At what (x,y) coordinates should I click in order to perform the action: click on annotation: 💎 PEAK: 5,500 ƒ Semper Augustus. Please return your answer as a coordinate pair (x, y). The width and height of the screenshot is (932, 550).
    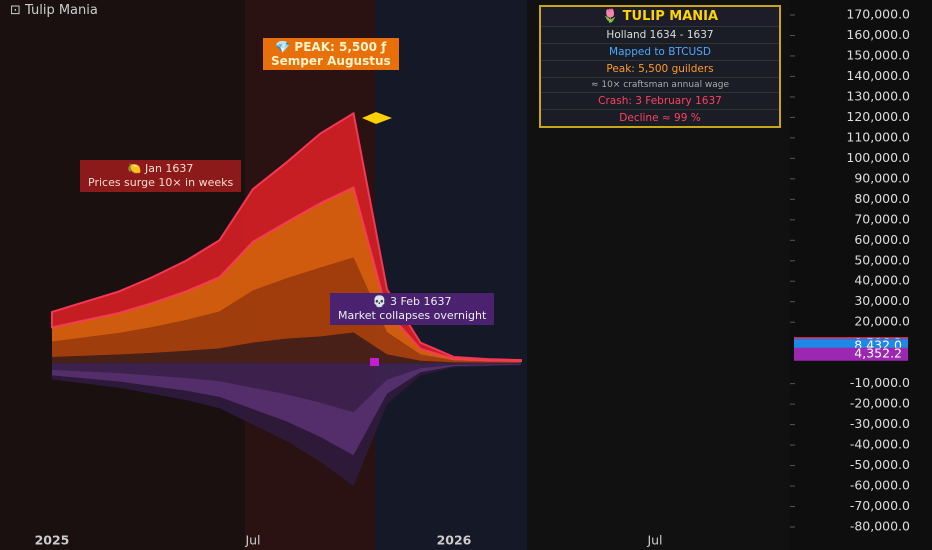
    Looking at the image, I should click on (331, 54).